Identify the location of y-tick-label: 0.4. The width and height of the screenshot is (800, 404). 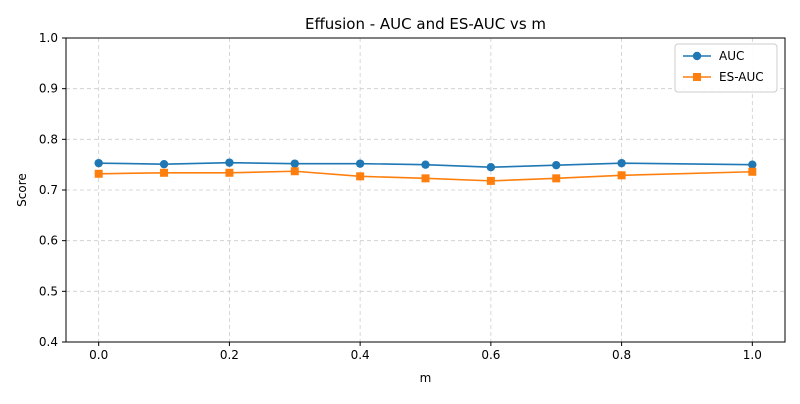
(48, 342).